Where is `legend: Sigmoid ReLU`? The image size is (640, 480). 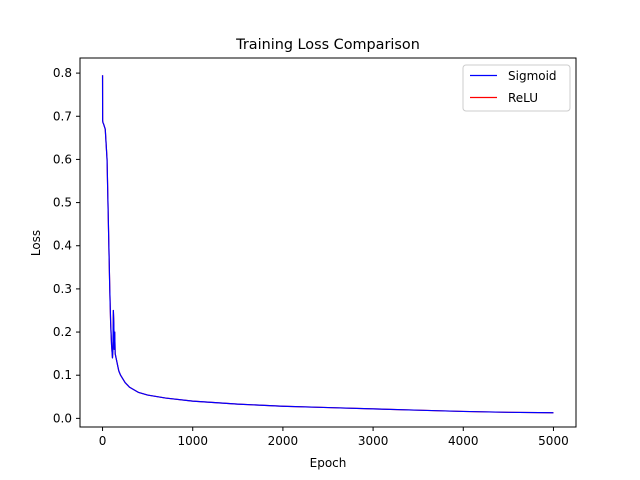
legend: Sigmoid ReLU is located at coordinates (516, 88).